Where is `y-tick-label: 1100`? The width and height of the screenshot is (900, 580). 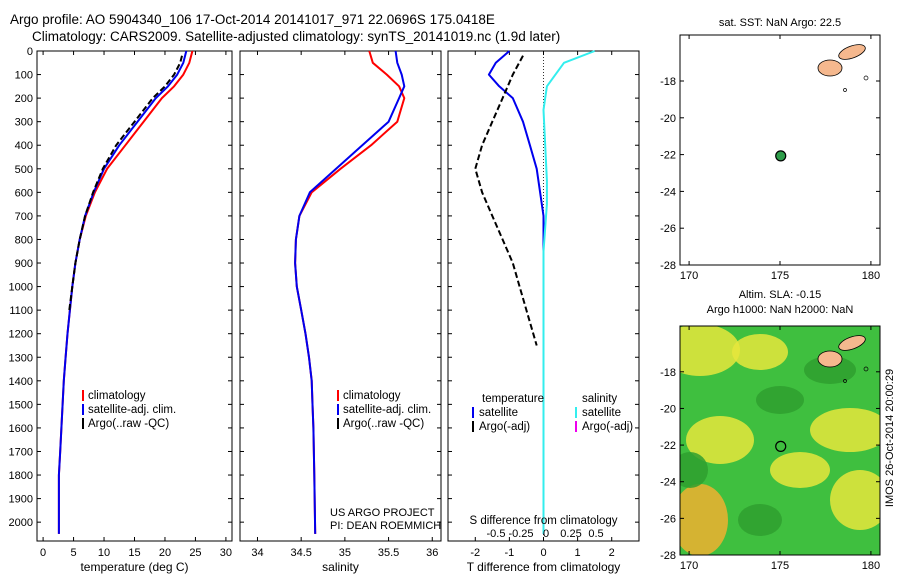 y-tick-label: 1100 is located at coordinates (21, 311).